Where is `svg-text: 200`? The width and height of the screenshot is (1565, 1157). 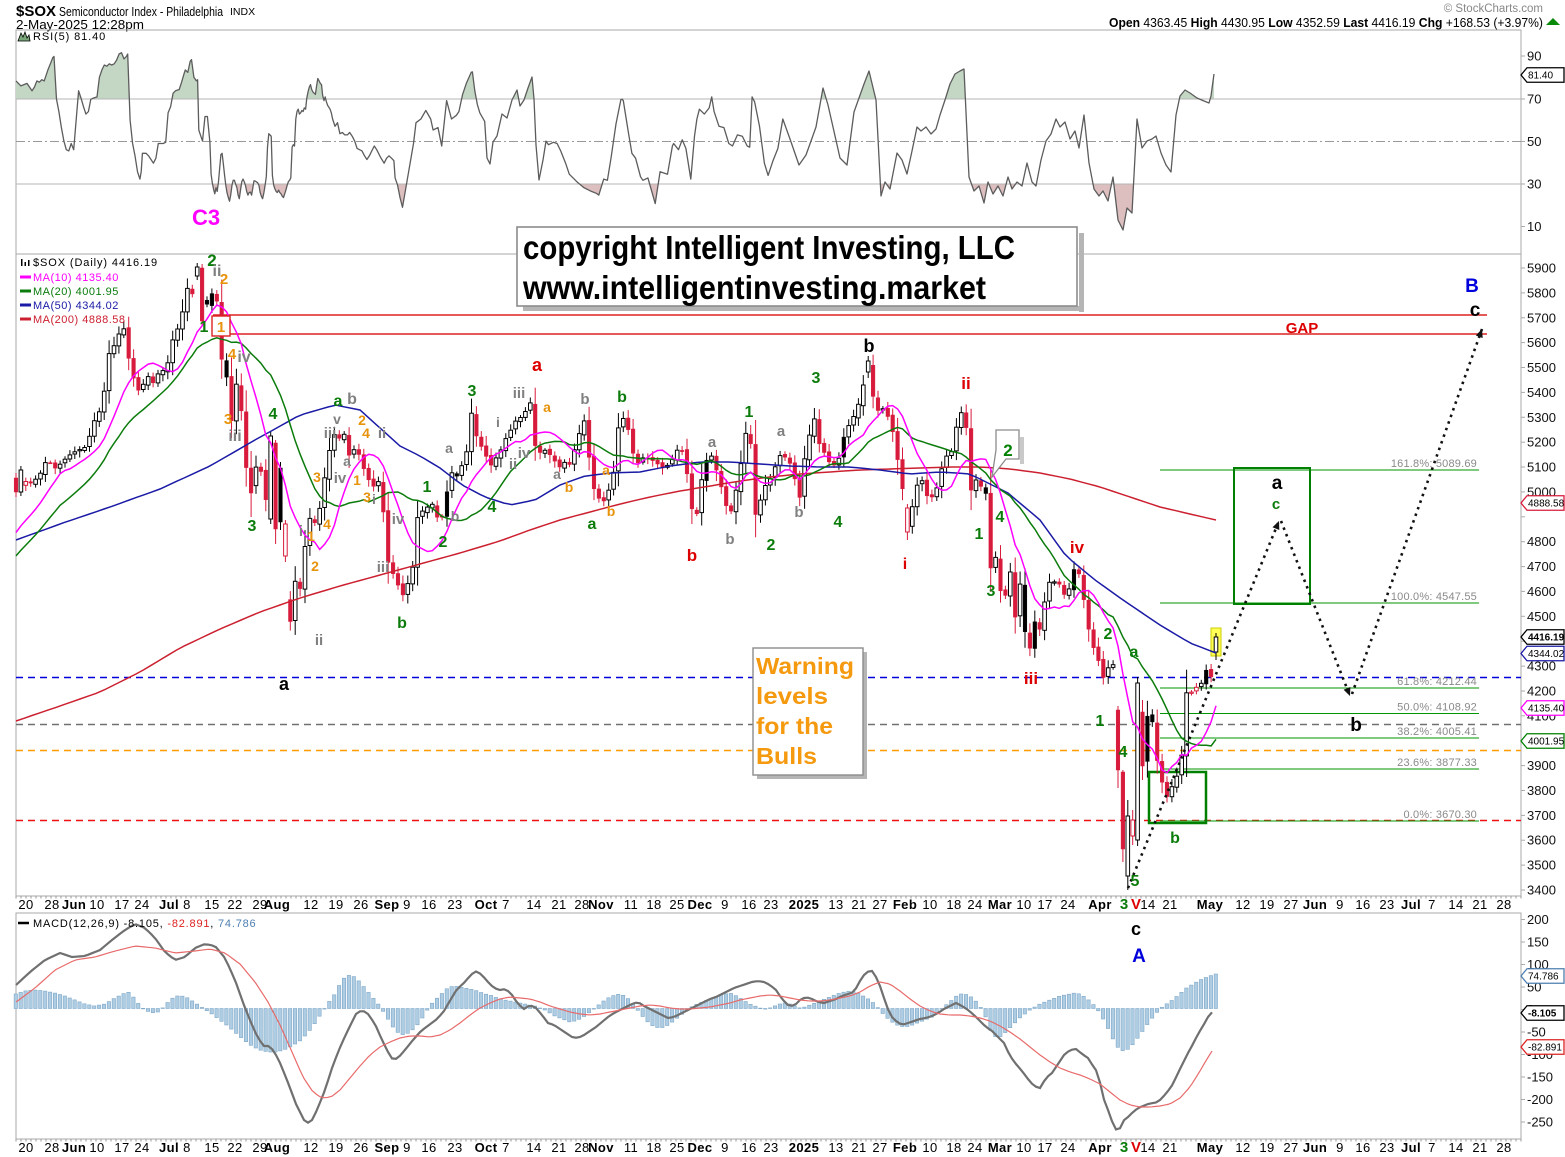
svg-text: 200 is located at coordinates (1538, 919).